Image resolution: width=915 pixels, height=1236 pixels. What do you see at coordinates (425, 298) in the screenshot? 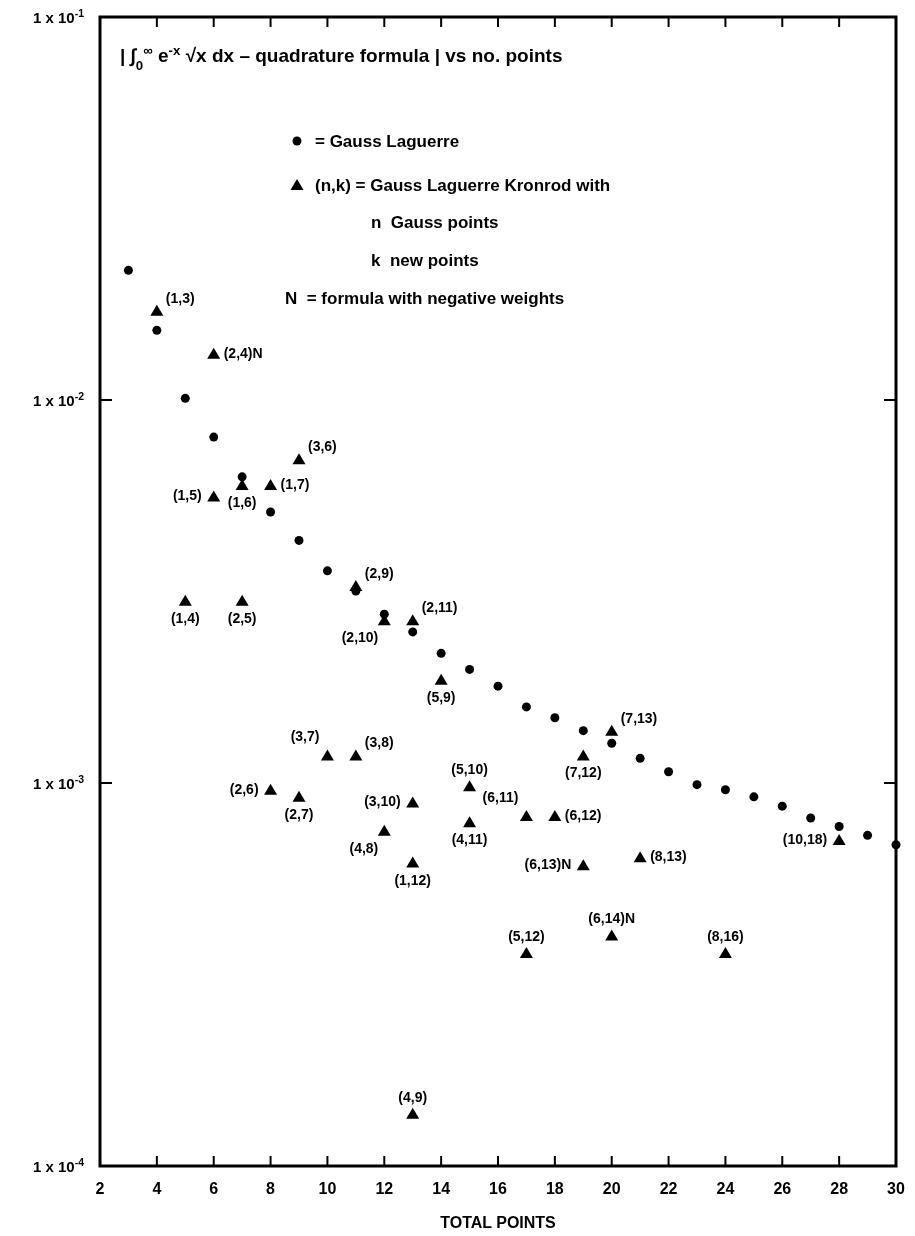
I see `annotation: N = formula with negative weights` at bounding box center [425, 298].